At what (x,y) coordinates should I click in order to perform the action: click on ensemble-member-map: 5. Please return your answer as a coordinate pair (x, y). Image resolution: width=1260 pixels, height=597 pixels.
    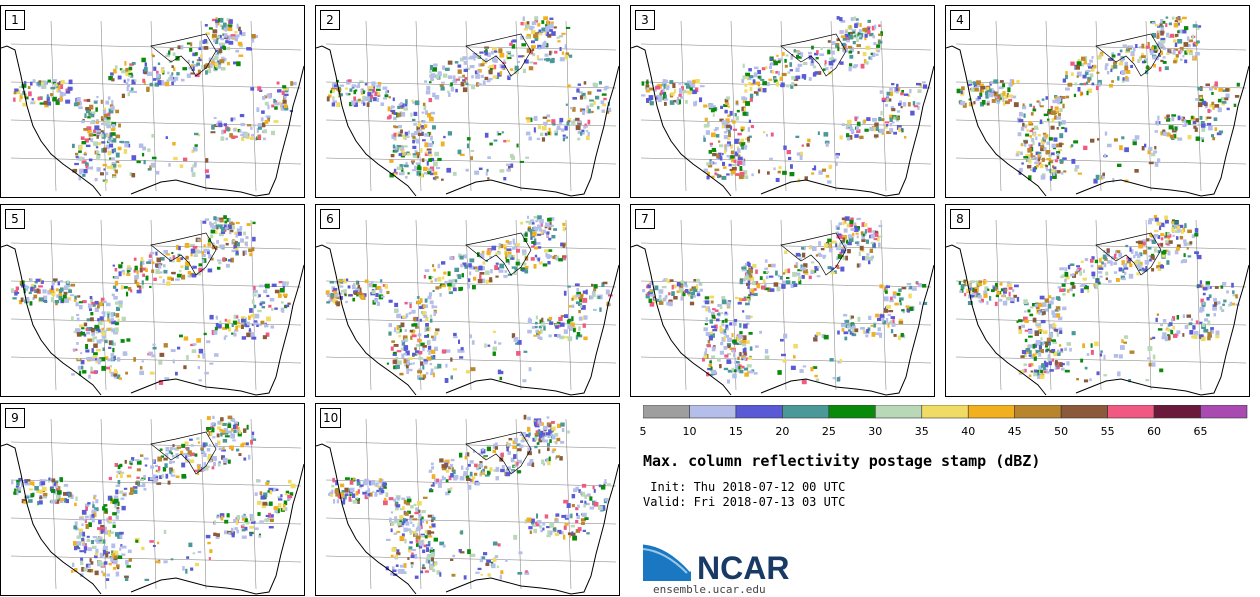
    Looking at the image, I should click on (152, 300).